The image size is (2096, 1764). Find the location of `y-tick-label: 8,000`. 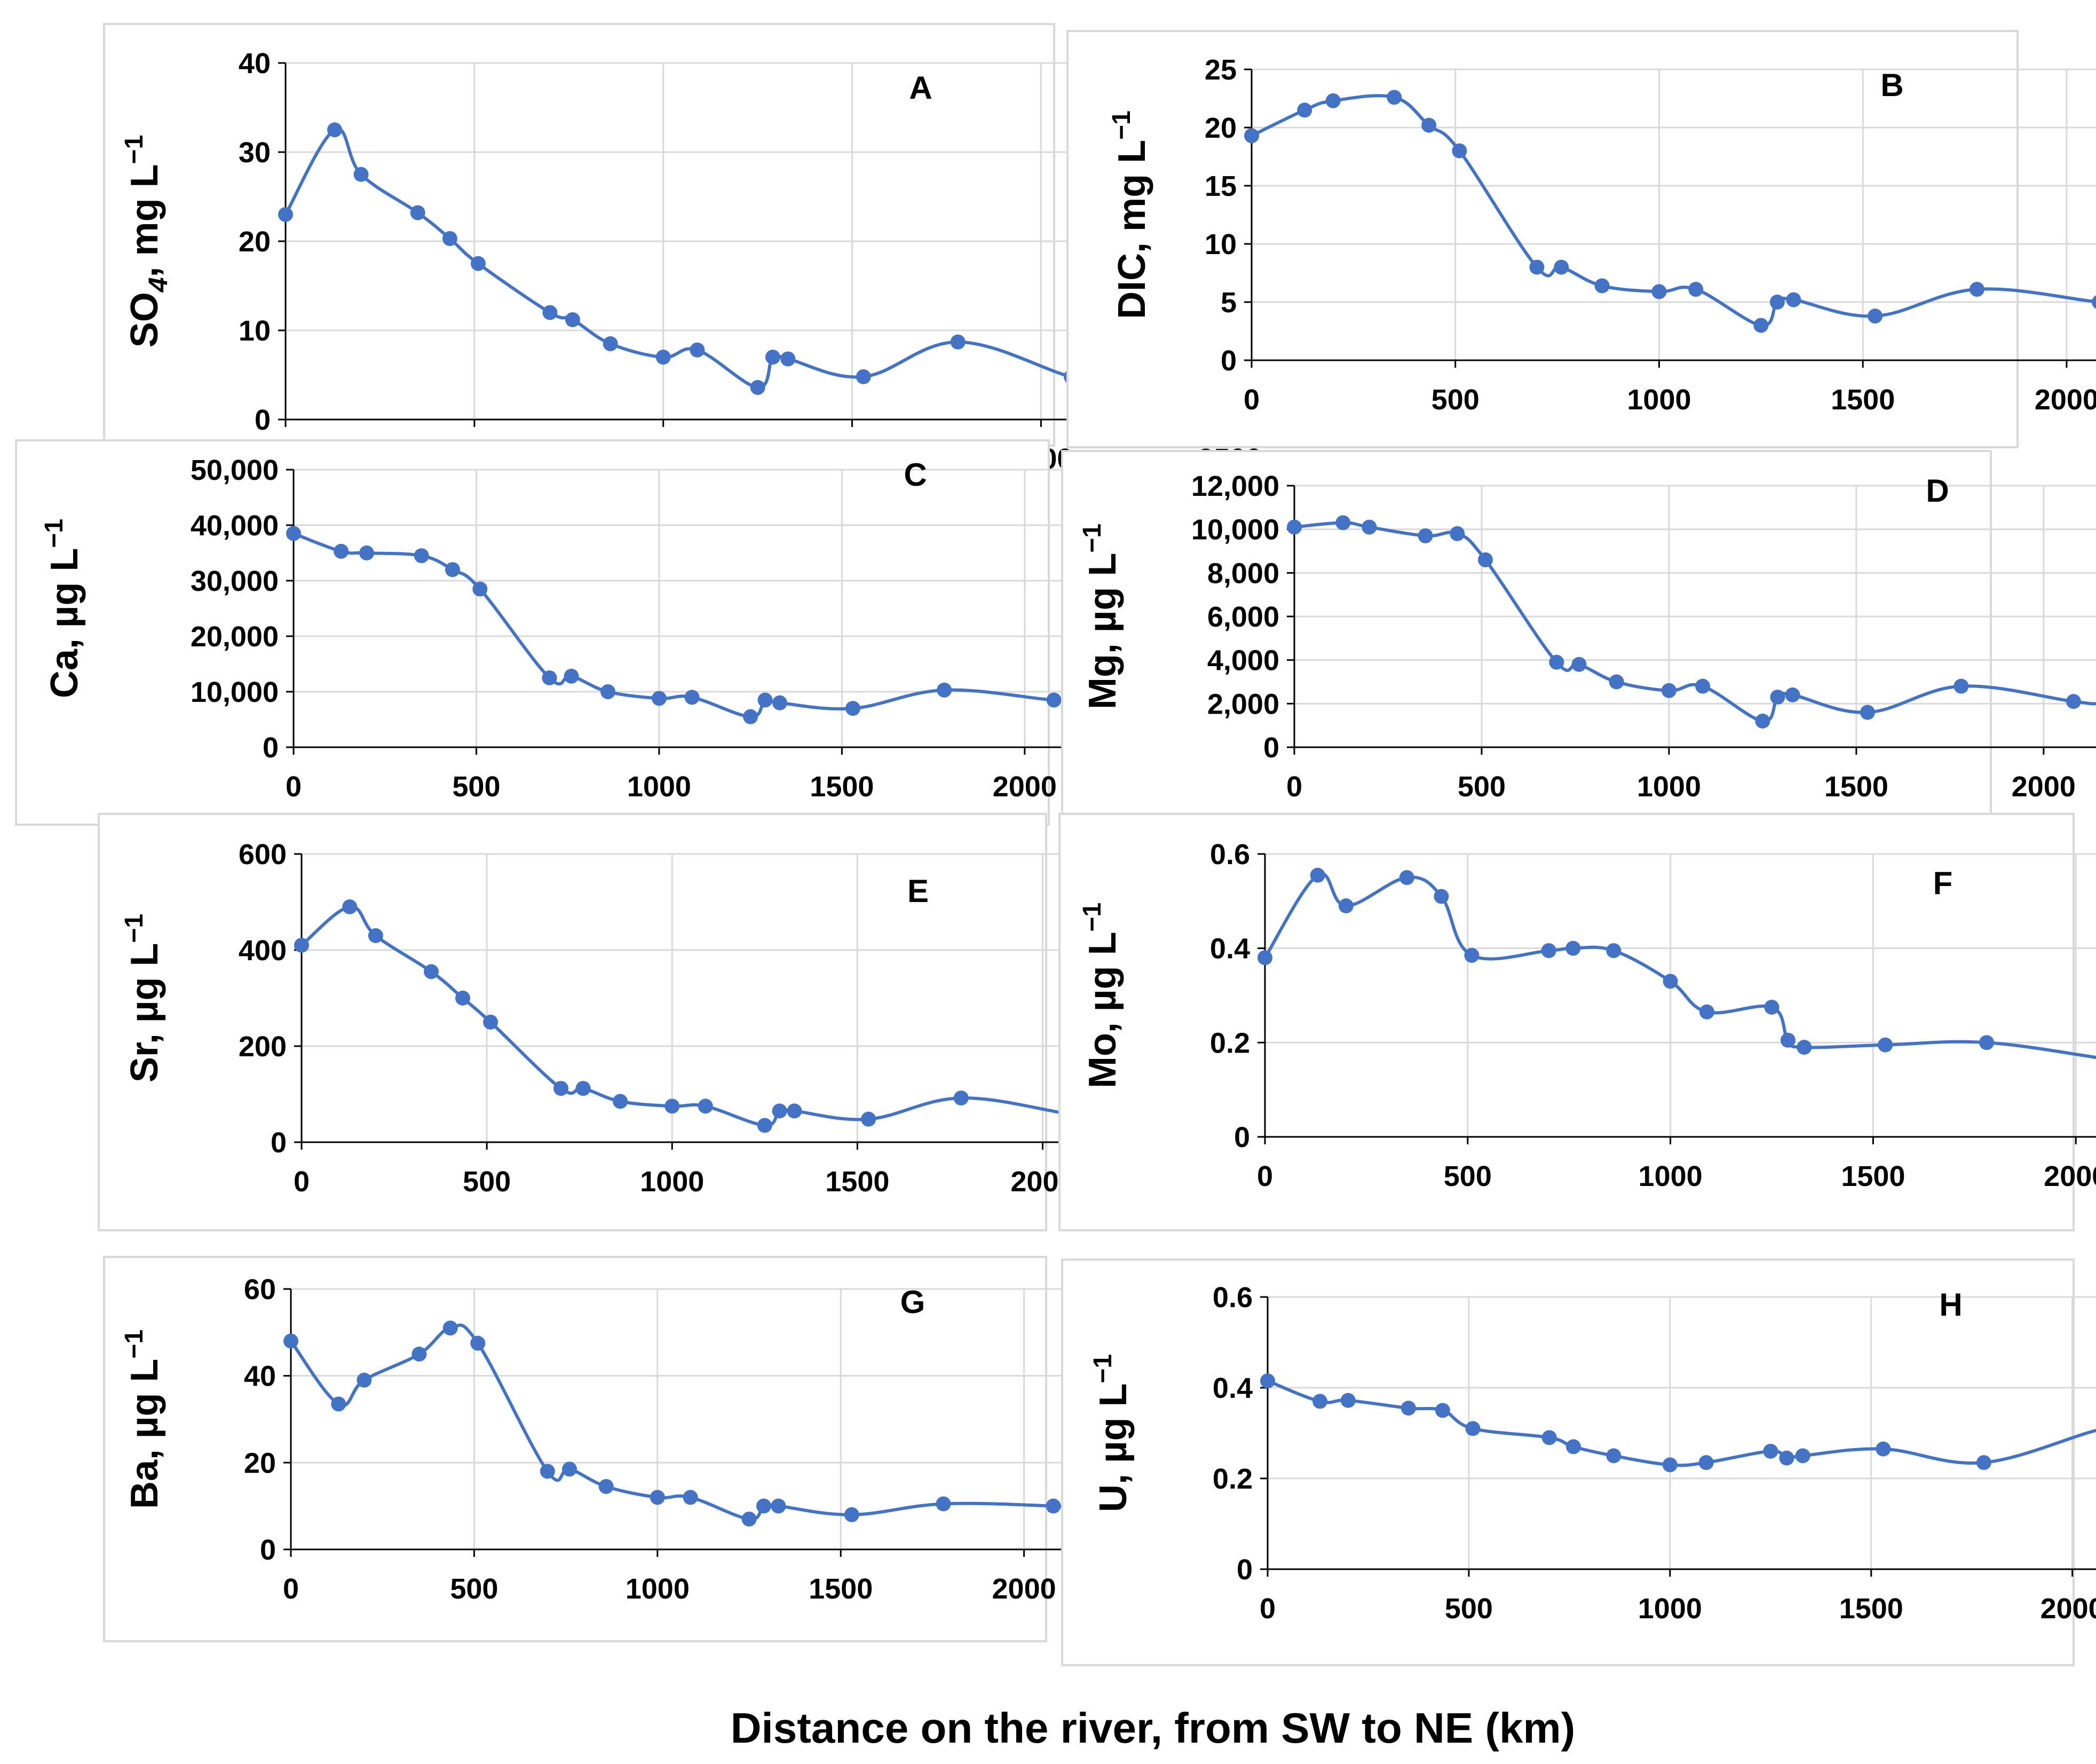

y-tick-label: 8,000 is located at coordinates (1243, 573).